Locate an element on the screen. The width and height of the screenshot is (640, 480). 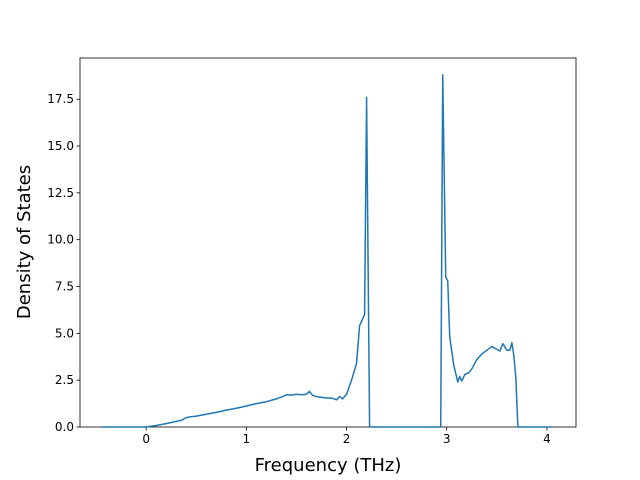
y-tick-label: 17.5 is located at coordinates (60, 99).